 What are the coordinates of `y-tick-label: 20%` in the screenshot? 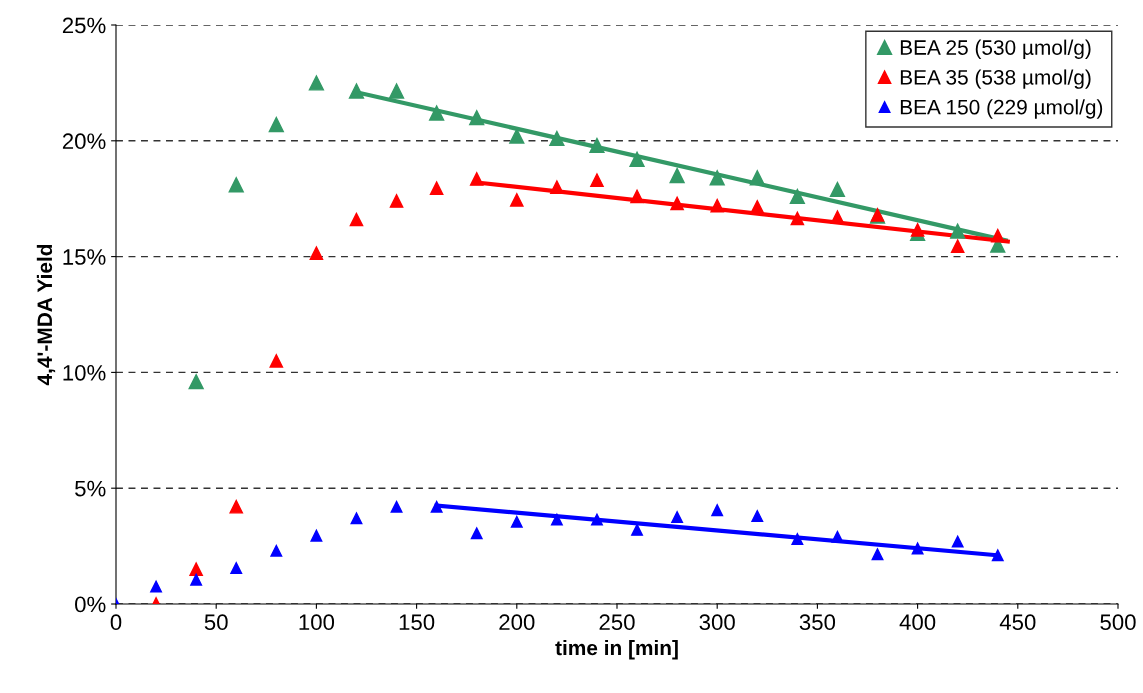 It's located at (84, 141).